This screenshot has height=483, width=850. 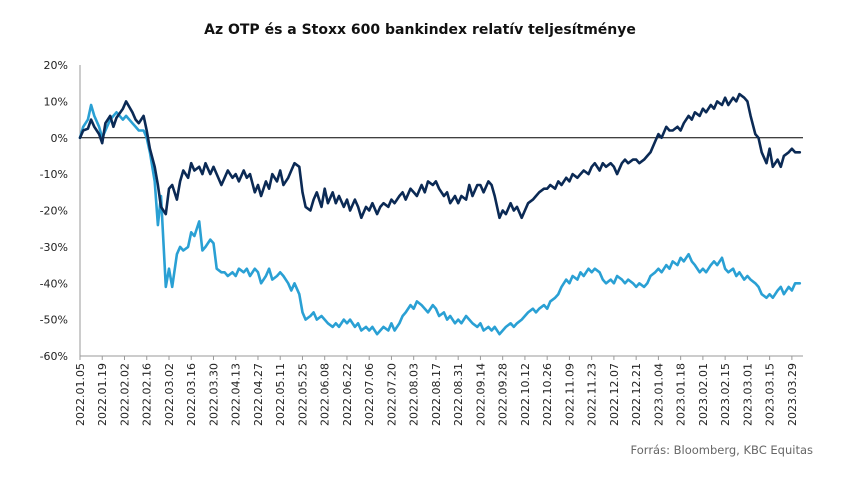 I want to click on x-tick-label: 2022.04.27, so click(x=258, y=394).